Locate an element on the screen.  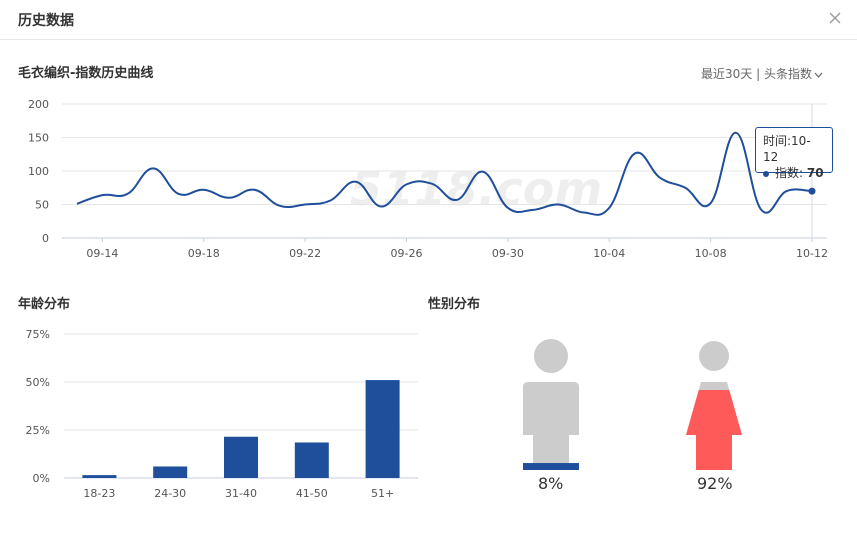
y-tick-label: 50 is located at coordinates (42, 205).